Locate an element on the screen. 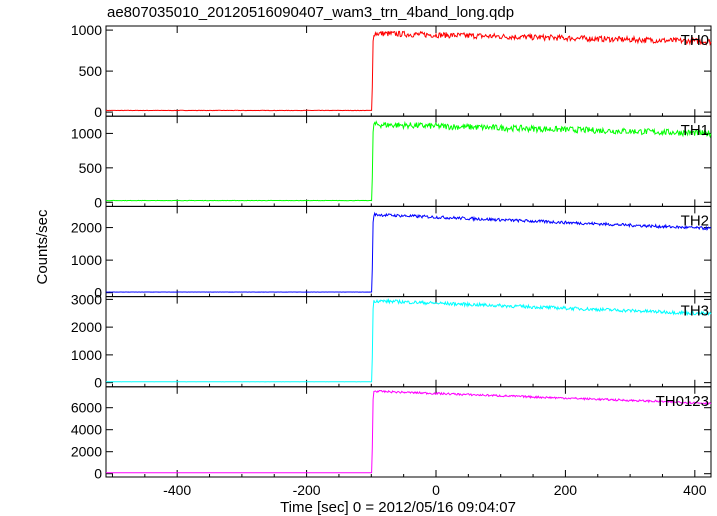  series-line-th1 is located at coordinates (409, 161).